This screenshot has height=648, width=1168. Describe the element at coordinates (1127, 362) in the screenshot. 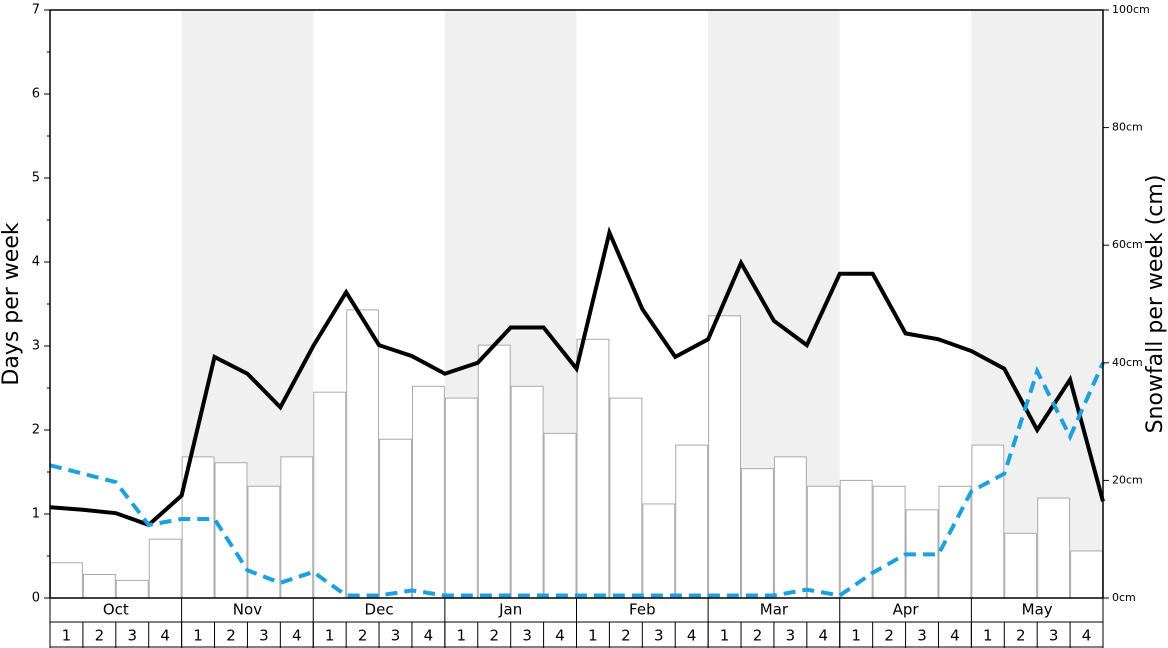

I see `y2-tick-label: 40cm` at that location.